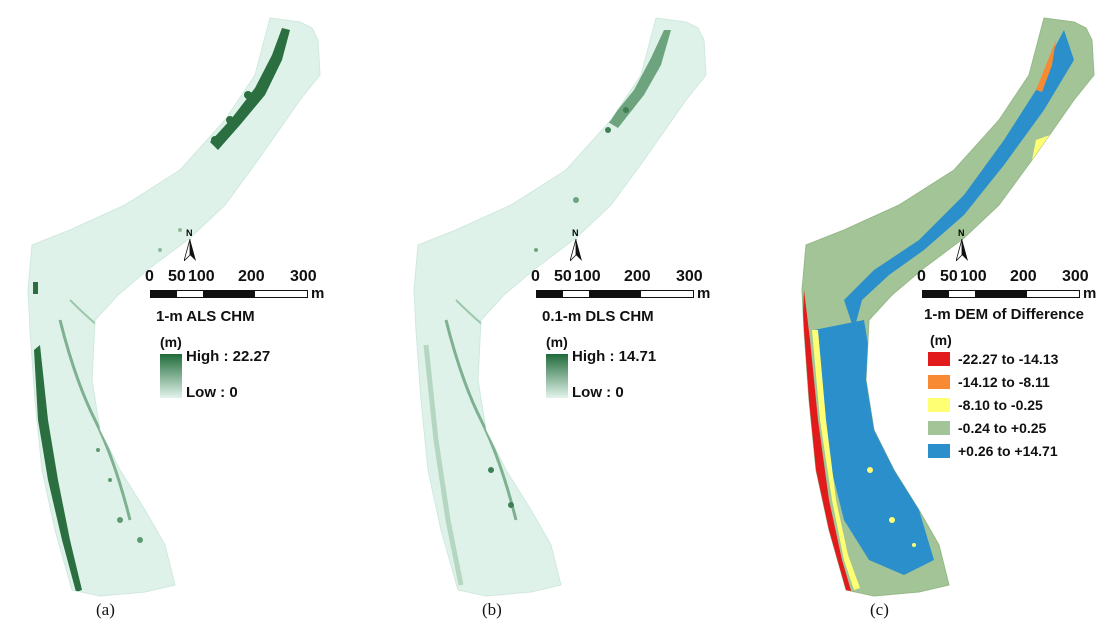  I want to click on scale-bar-c: 0 50 100 200 300 m, so click(1007, 285).